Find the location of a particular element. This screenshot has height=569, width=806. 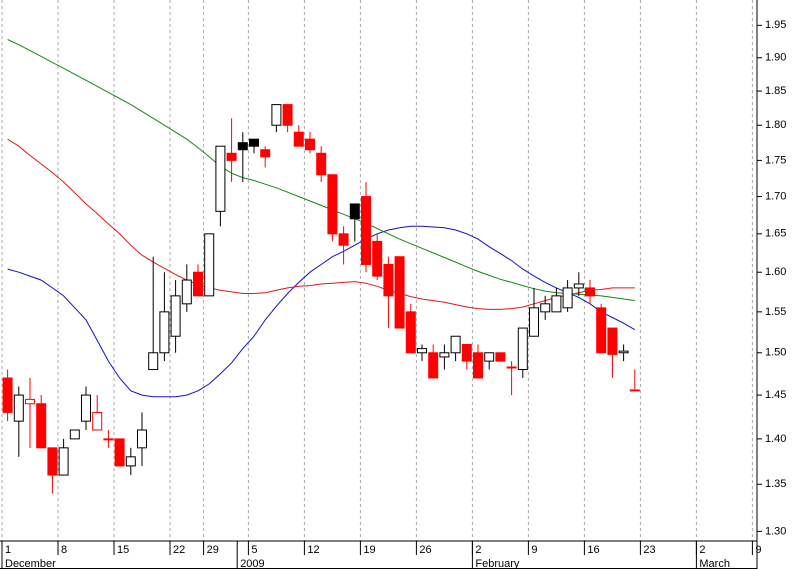

y-tick-label: 1.60 is located at coordinates (775, 272).